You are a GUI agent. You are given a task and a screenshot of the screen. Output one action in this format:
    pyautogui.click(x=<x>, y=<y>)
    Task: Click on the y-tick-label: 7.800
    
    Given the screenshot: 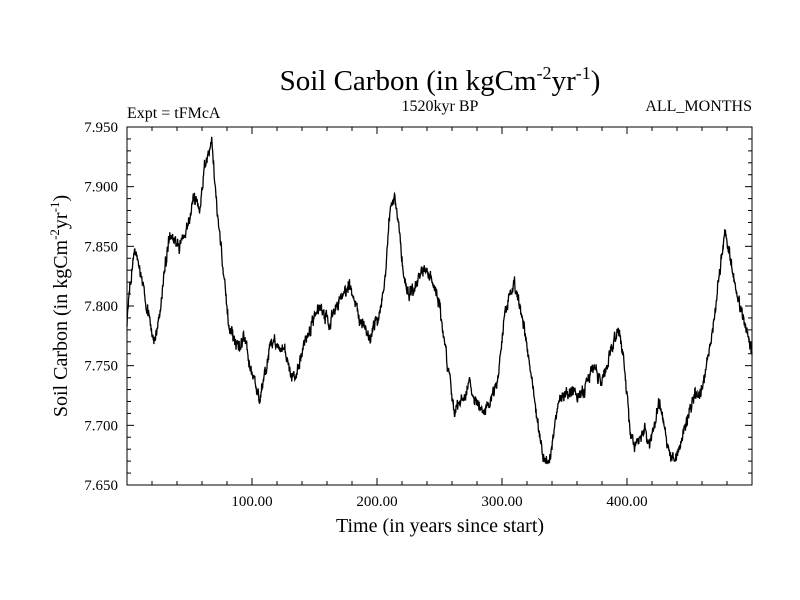 What is the action you would take?
    pyautogui.click(x=101, y=307)
    